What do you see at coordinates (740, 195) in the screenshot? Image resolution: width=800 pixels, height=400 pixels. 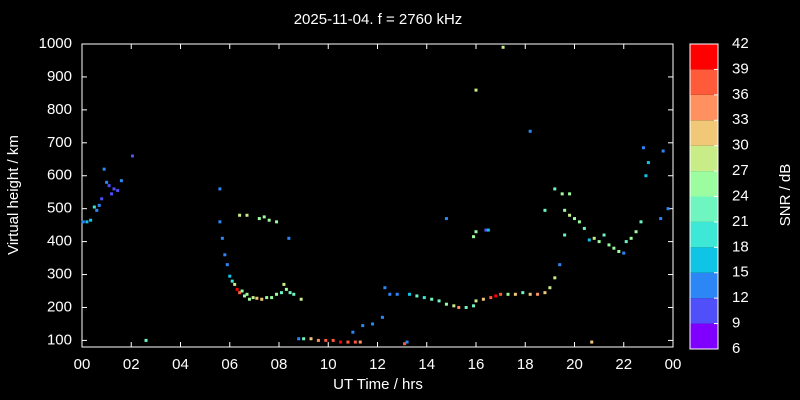 I see `colorbar-tick-label: 24` at bounding box center [740, 195].